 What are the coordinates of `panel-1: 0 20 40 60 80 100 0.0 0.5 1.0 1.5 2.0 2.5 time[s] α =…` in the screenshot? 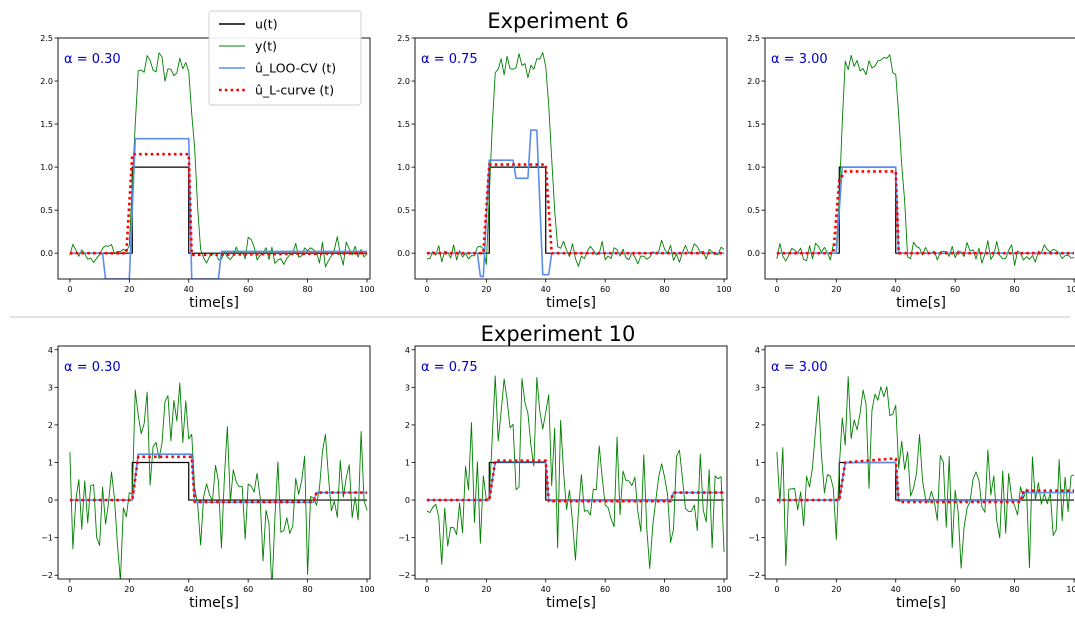 It's located at (207, 172).